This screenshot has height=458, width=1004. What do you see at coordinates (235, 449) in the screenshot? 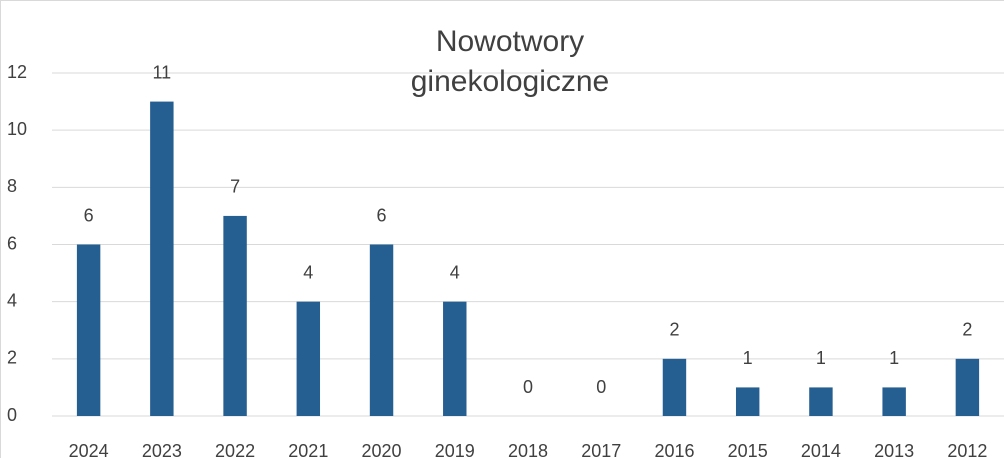
I see `x-tick-label: 2022` at bounding box center [235, 449].